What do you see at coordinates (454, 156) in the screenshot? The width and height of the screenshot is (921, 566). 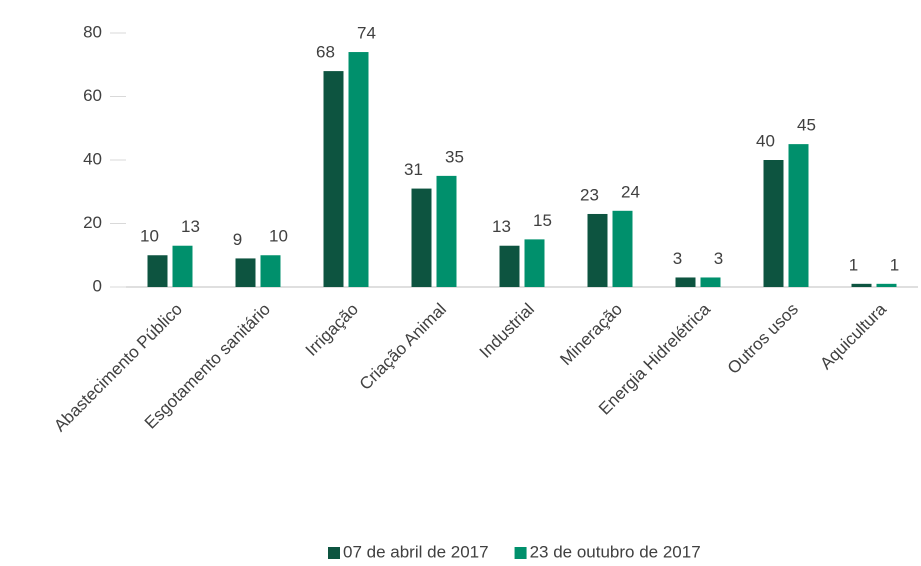 I see `value-label: 35` at bounding box center [454, 156].